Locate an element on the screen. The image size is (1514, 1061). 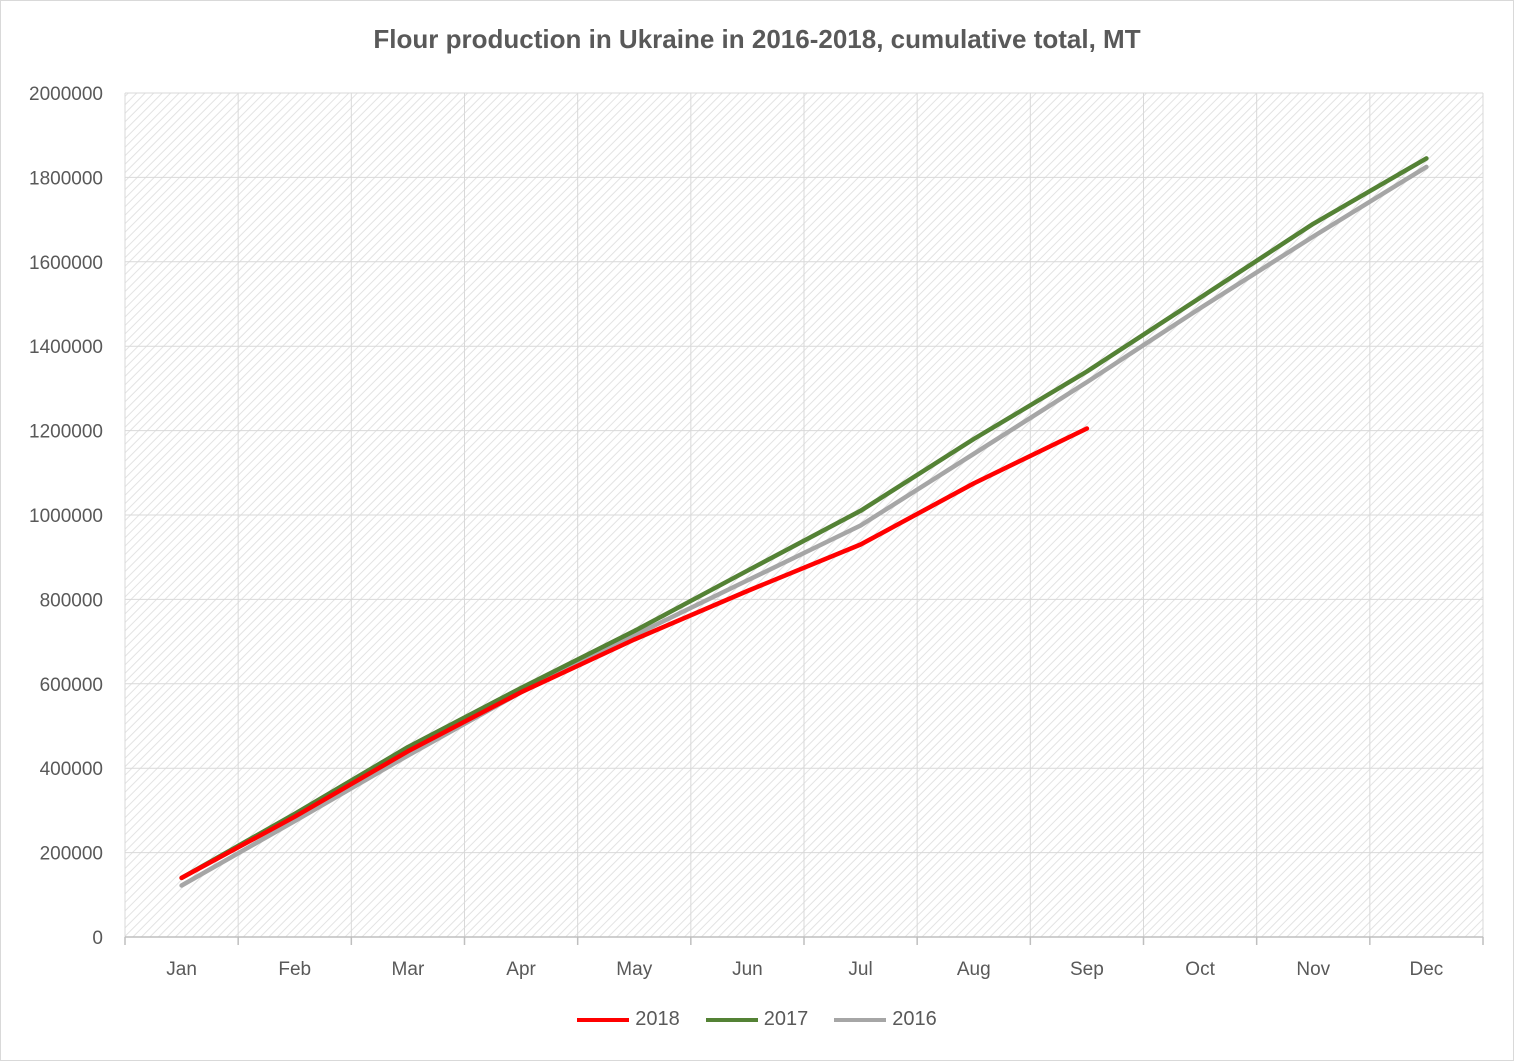
x-tick-label: Jun is located at coordinates (747, 969).